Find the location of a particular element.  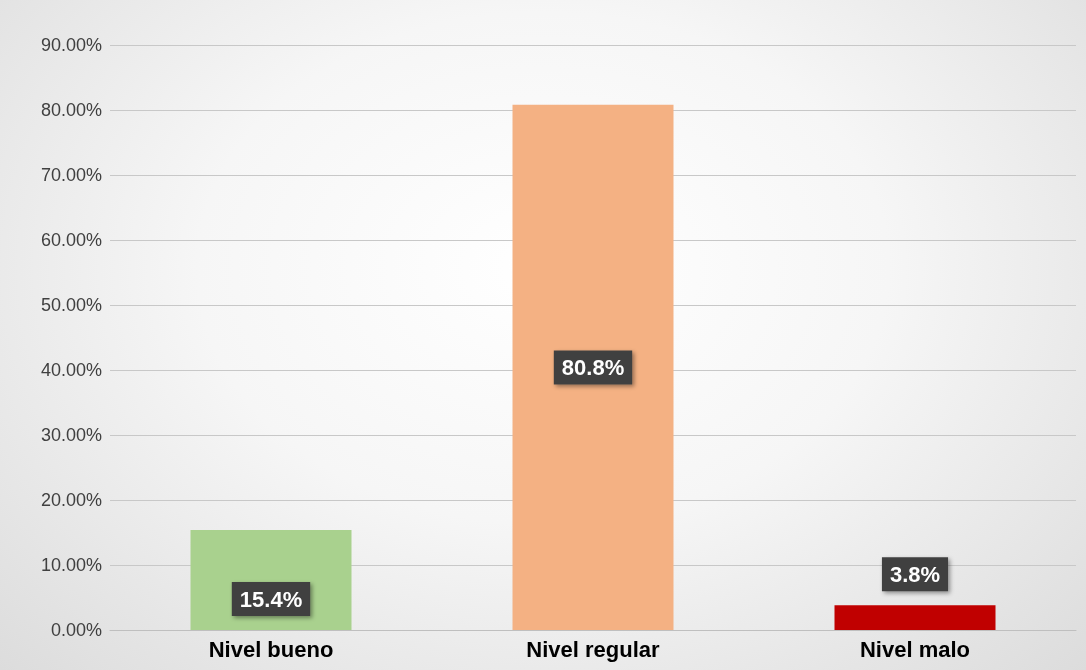

y-tick-label: 50.00% is located at coordinates (71, 305).